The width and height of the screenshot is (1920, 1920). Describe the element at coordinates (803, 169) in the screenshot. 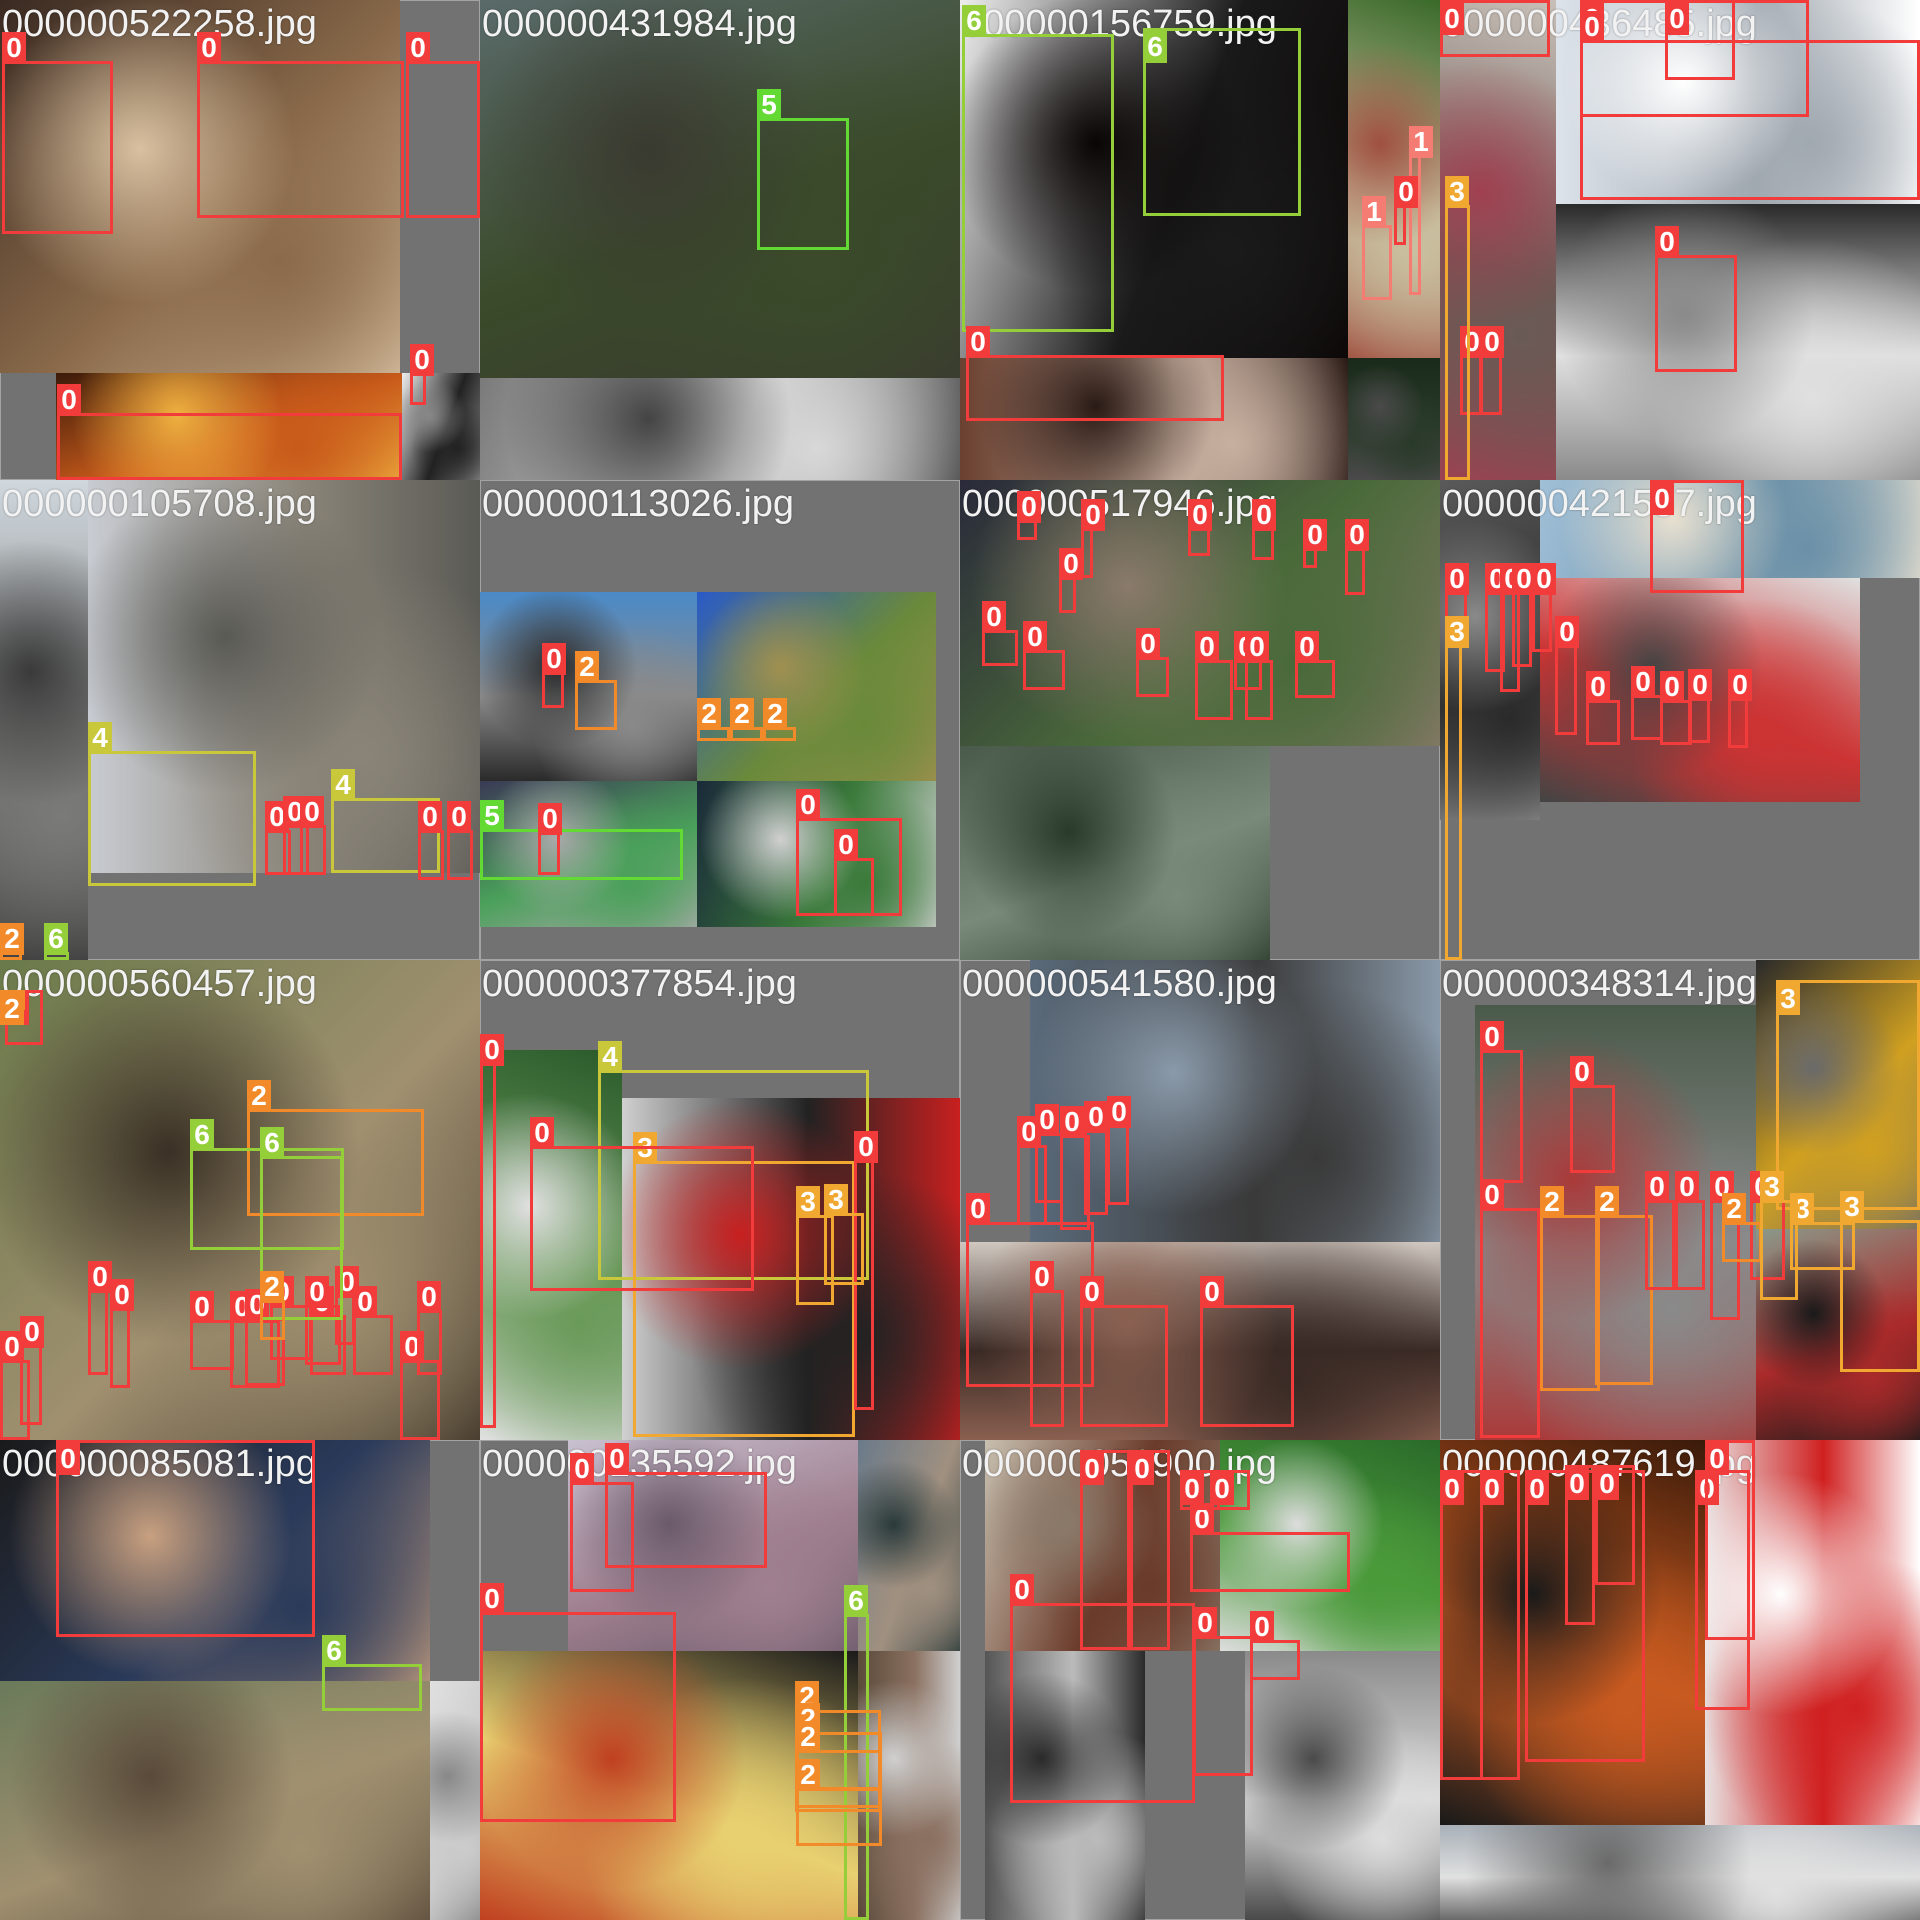

I see `bounding-box: 5` at that location.